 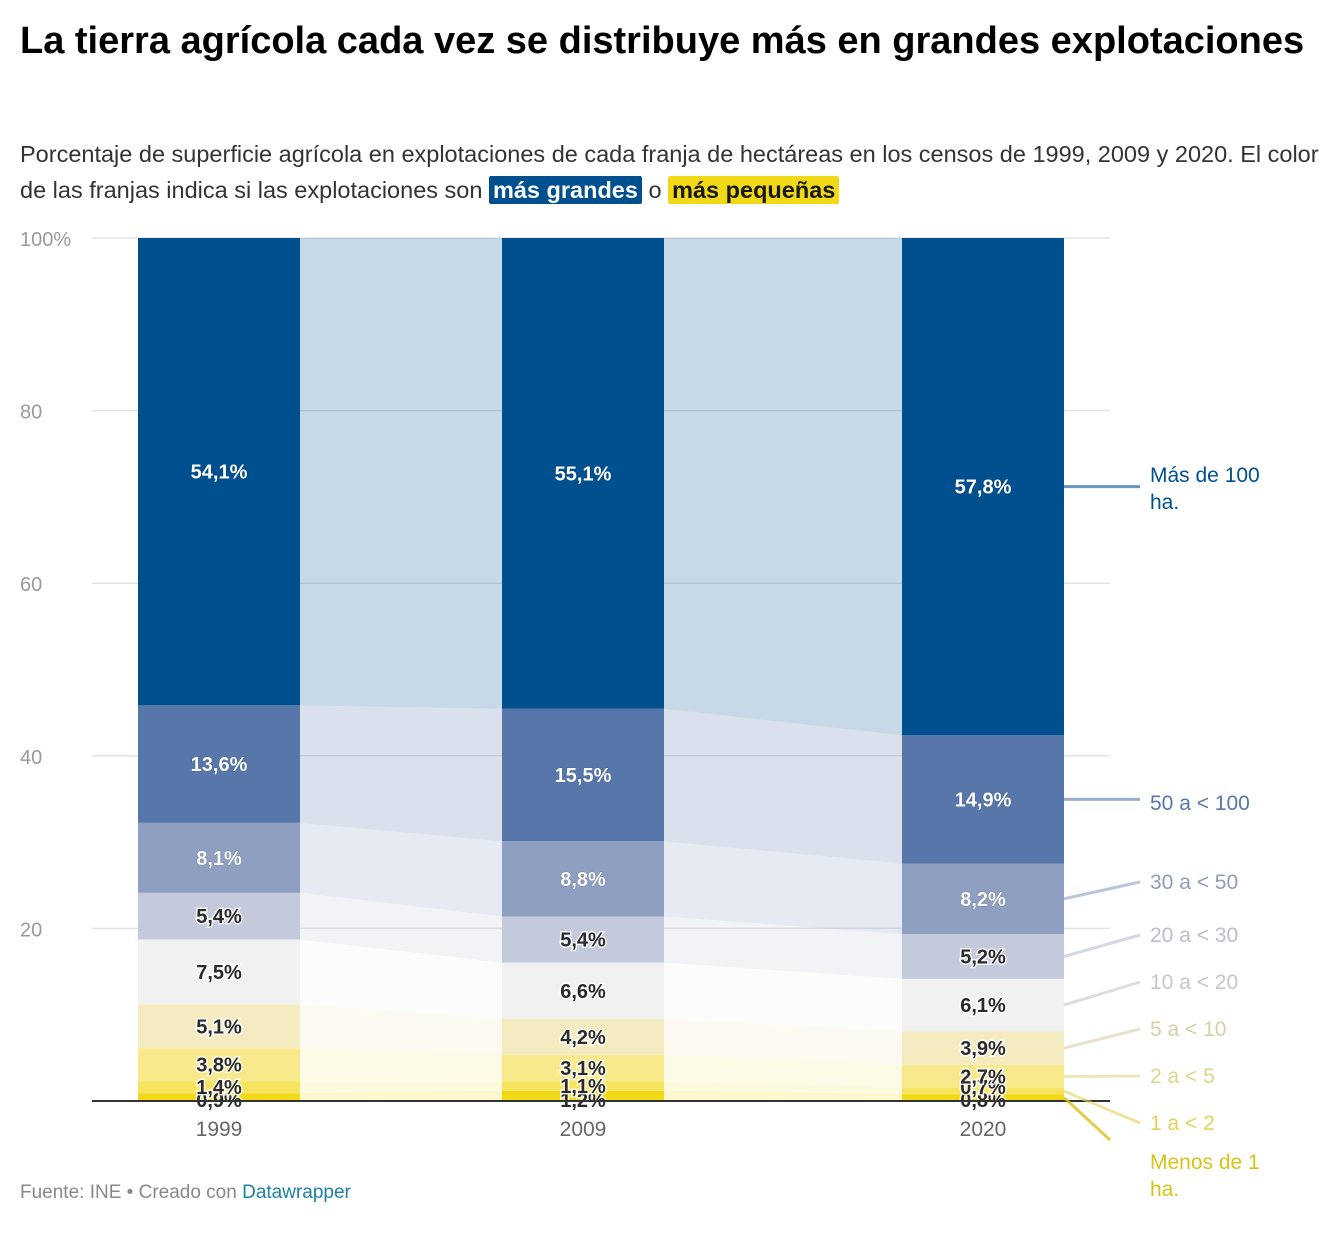 I want to click on value-label: 6,6%, so click(x=583, y=992).